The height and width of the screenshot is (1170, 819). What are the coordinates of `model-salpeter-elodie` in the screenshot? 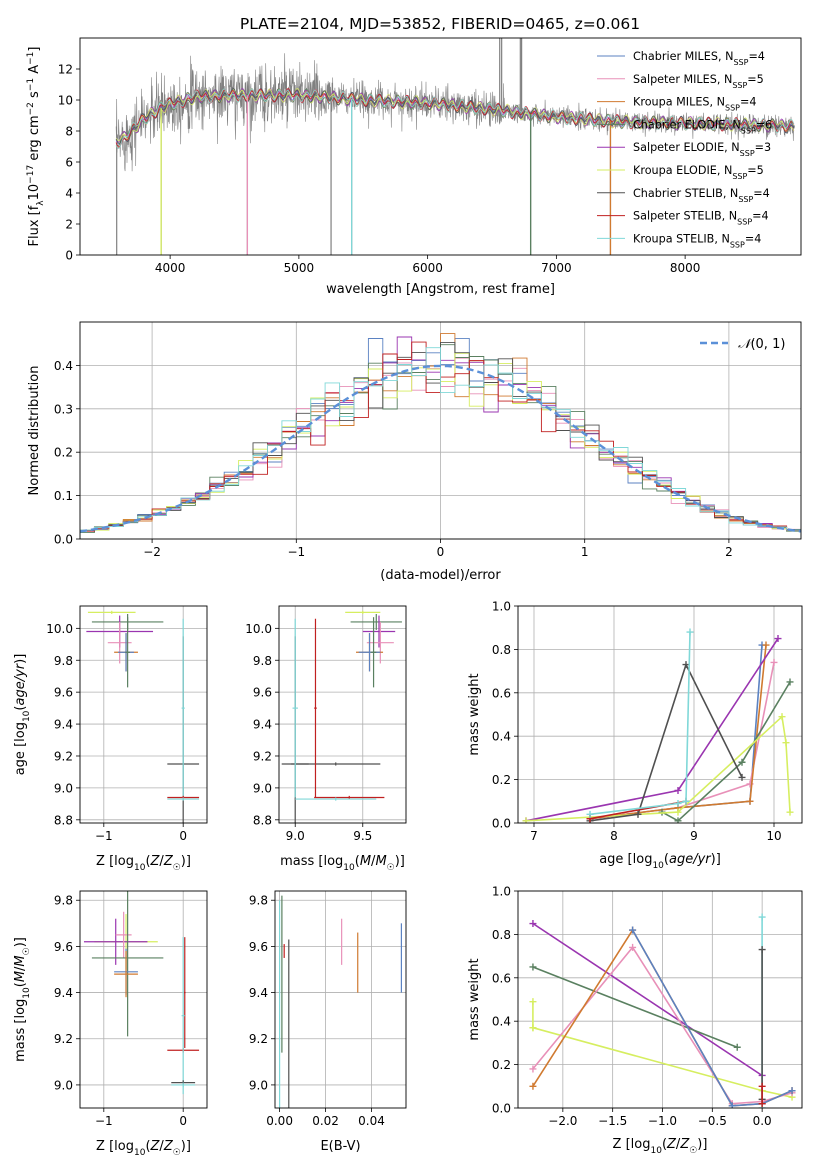 It's located at (455, 115).